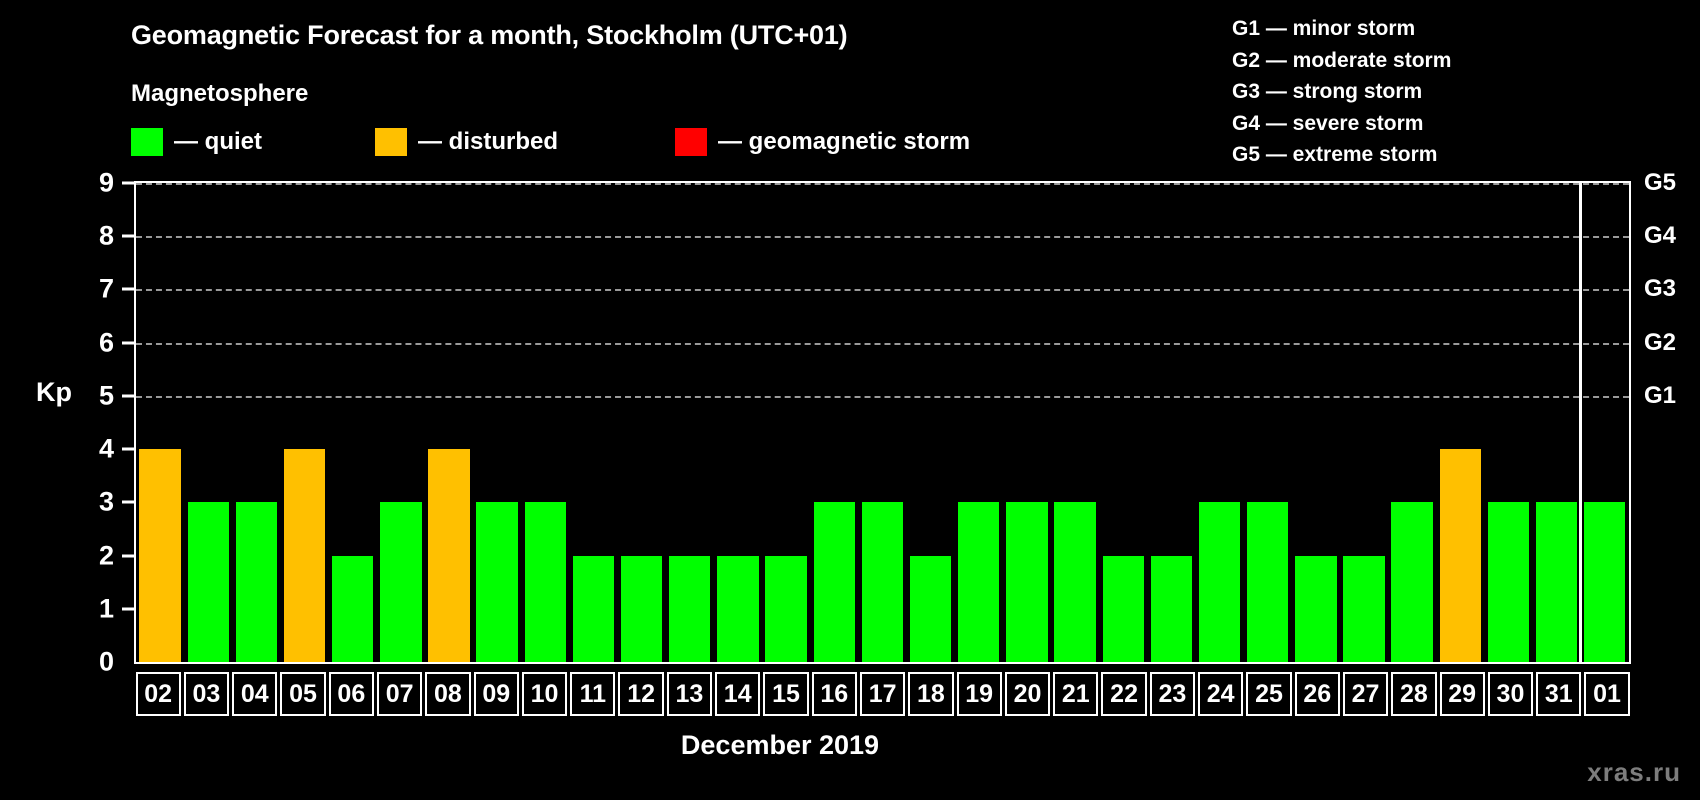  Describe the element at coordinates (593, 694) in the screenshot. I see `date-cell-11: 11` at that location.